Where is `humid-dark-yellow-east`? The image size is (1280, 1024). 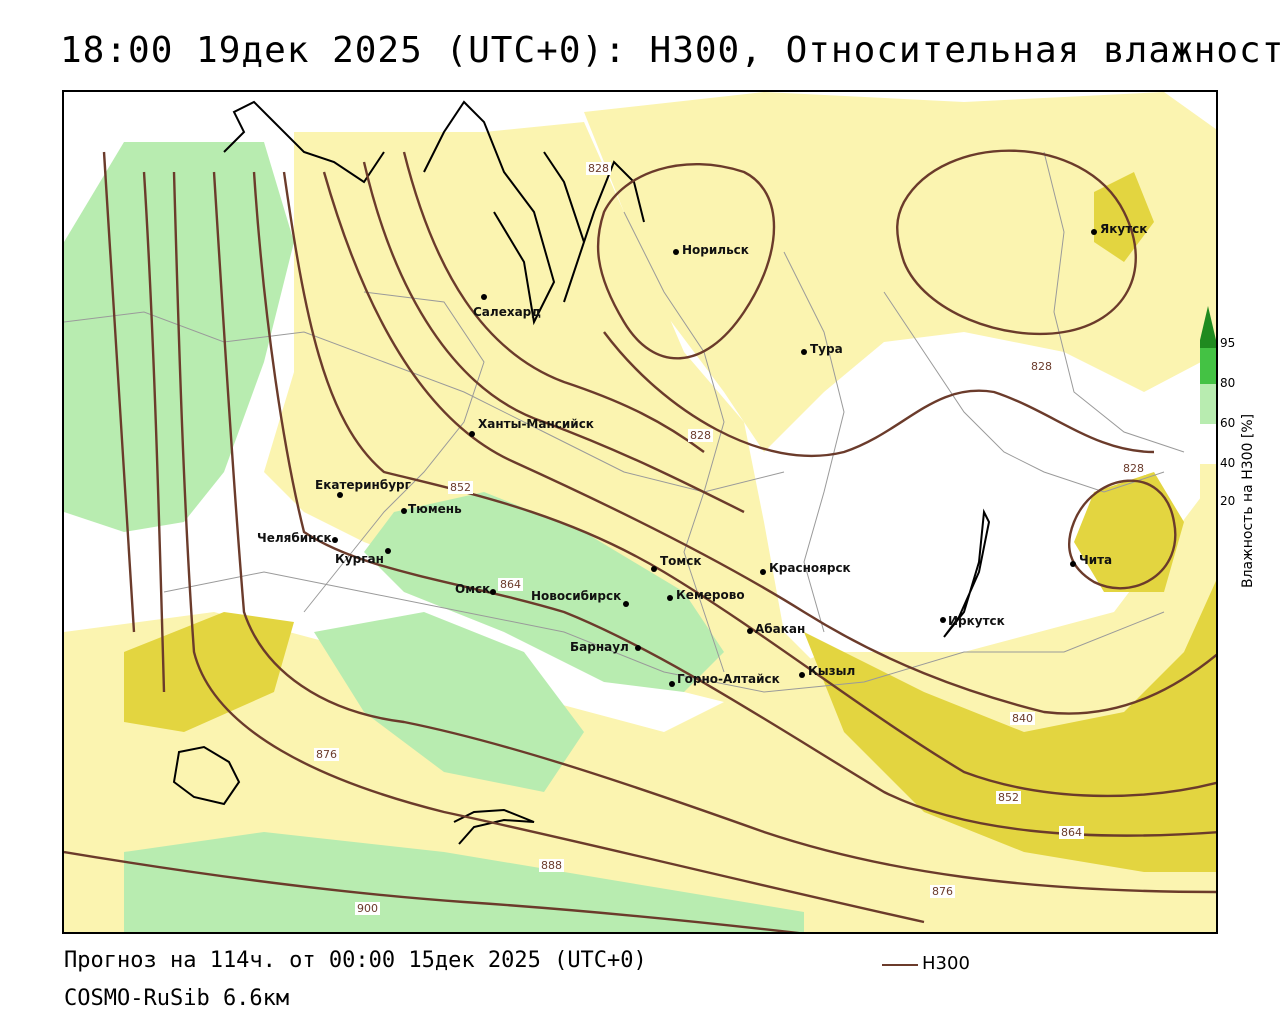 humid-dark-yellow-east is located at coordinates (1010, 726).